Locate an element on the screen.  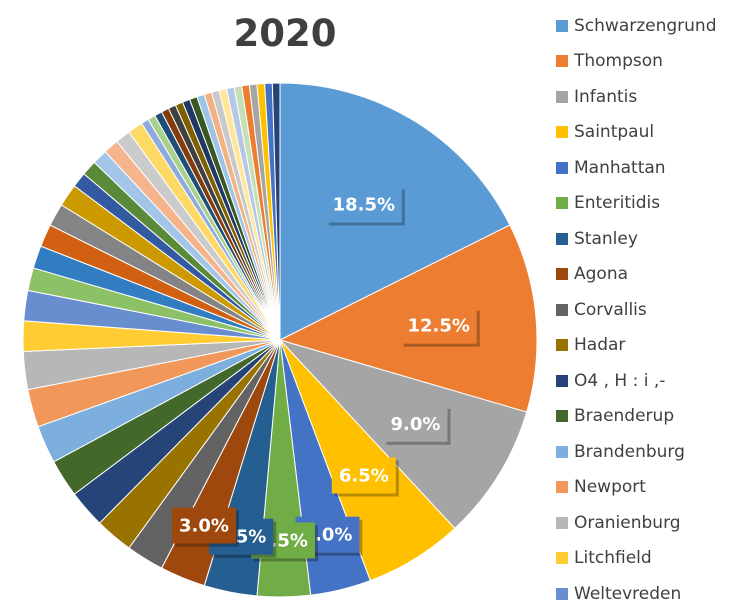
legend-label: Agona is located at coordinates (601, 274).